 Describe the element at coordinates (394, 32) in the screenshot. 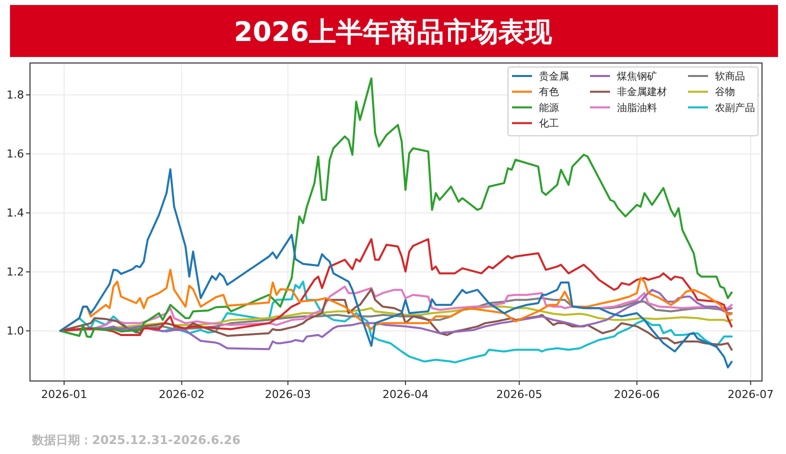

I see `chart-title: 2026上半年商品市场表现` at that location.